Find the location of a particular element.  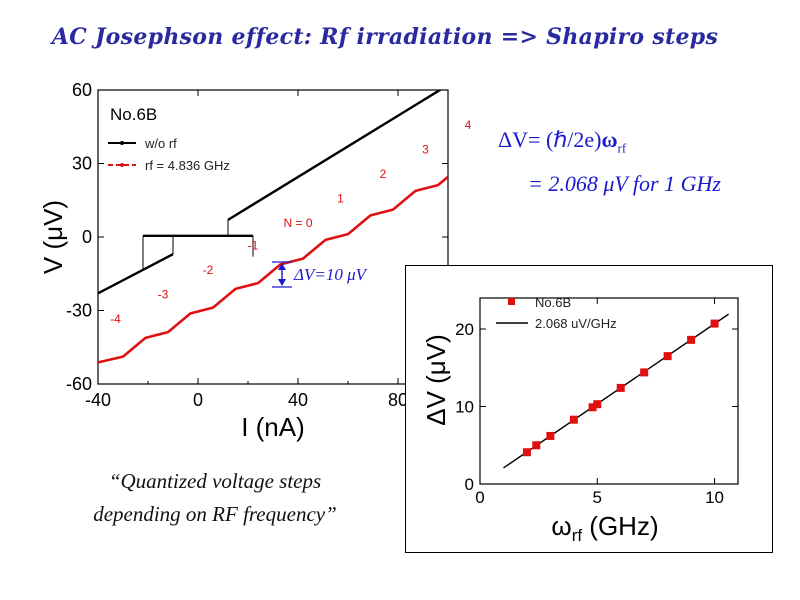

y-axis-label: V (μV) is located at coordinates (53, 237).